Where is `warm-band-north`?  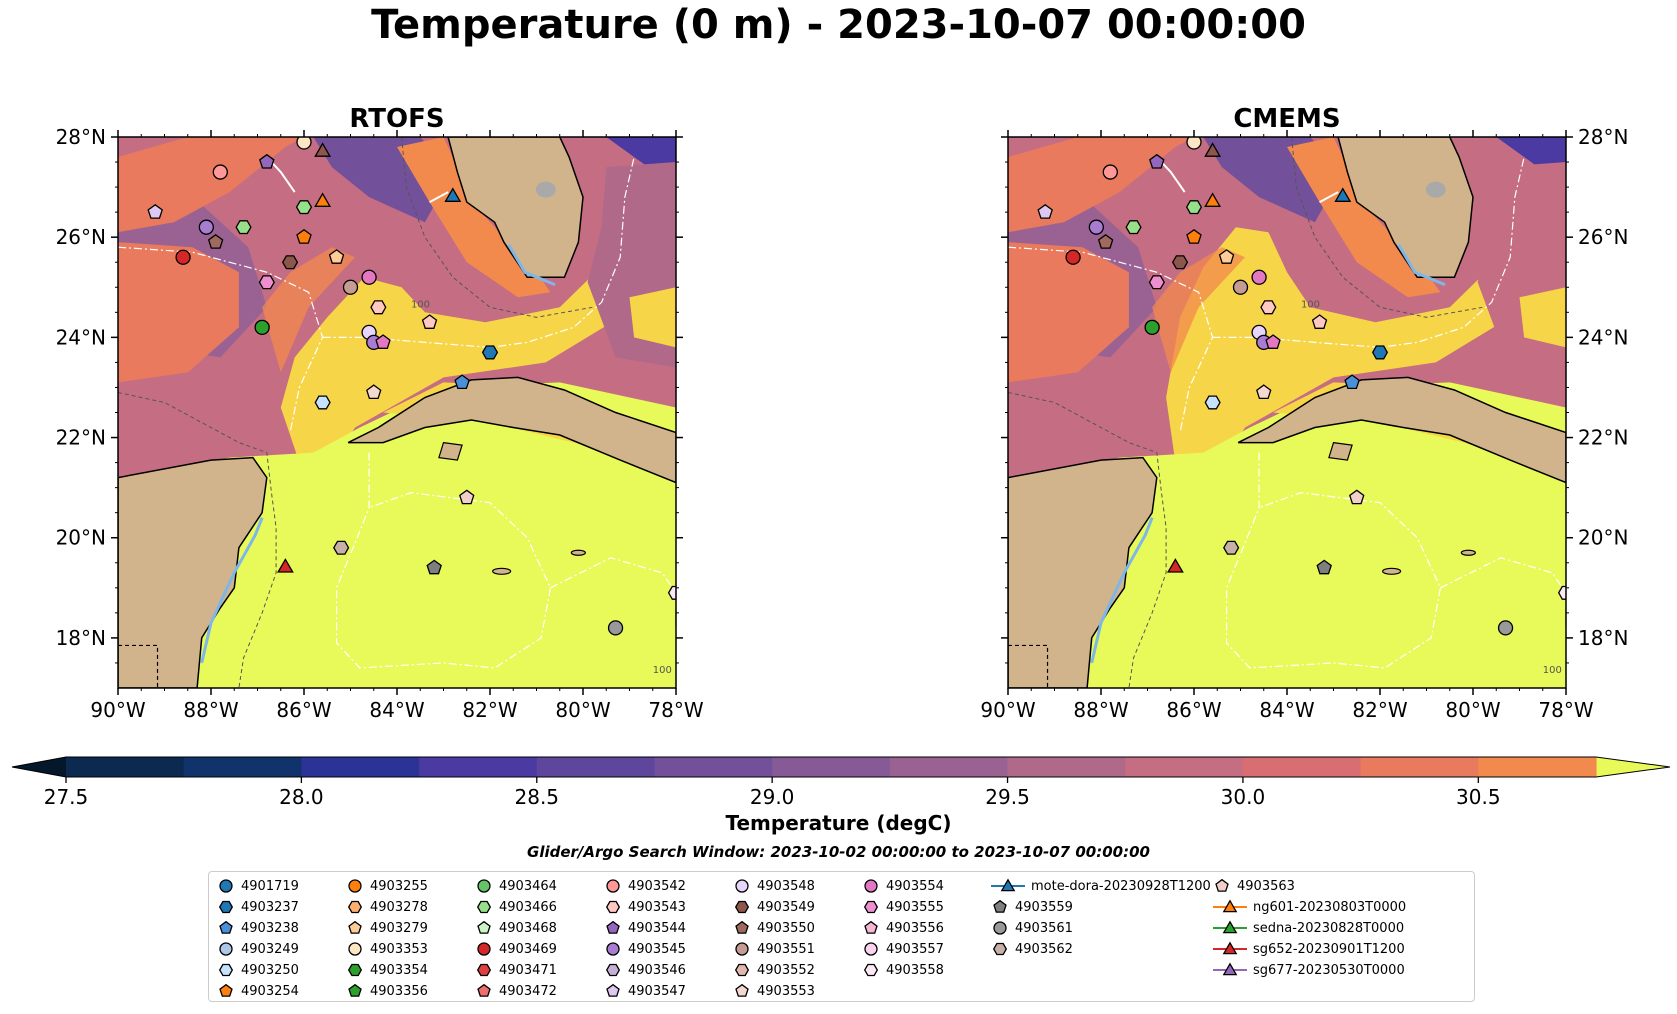
warm-band-north is located at coordinates (211, 185).